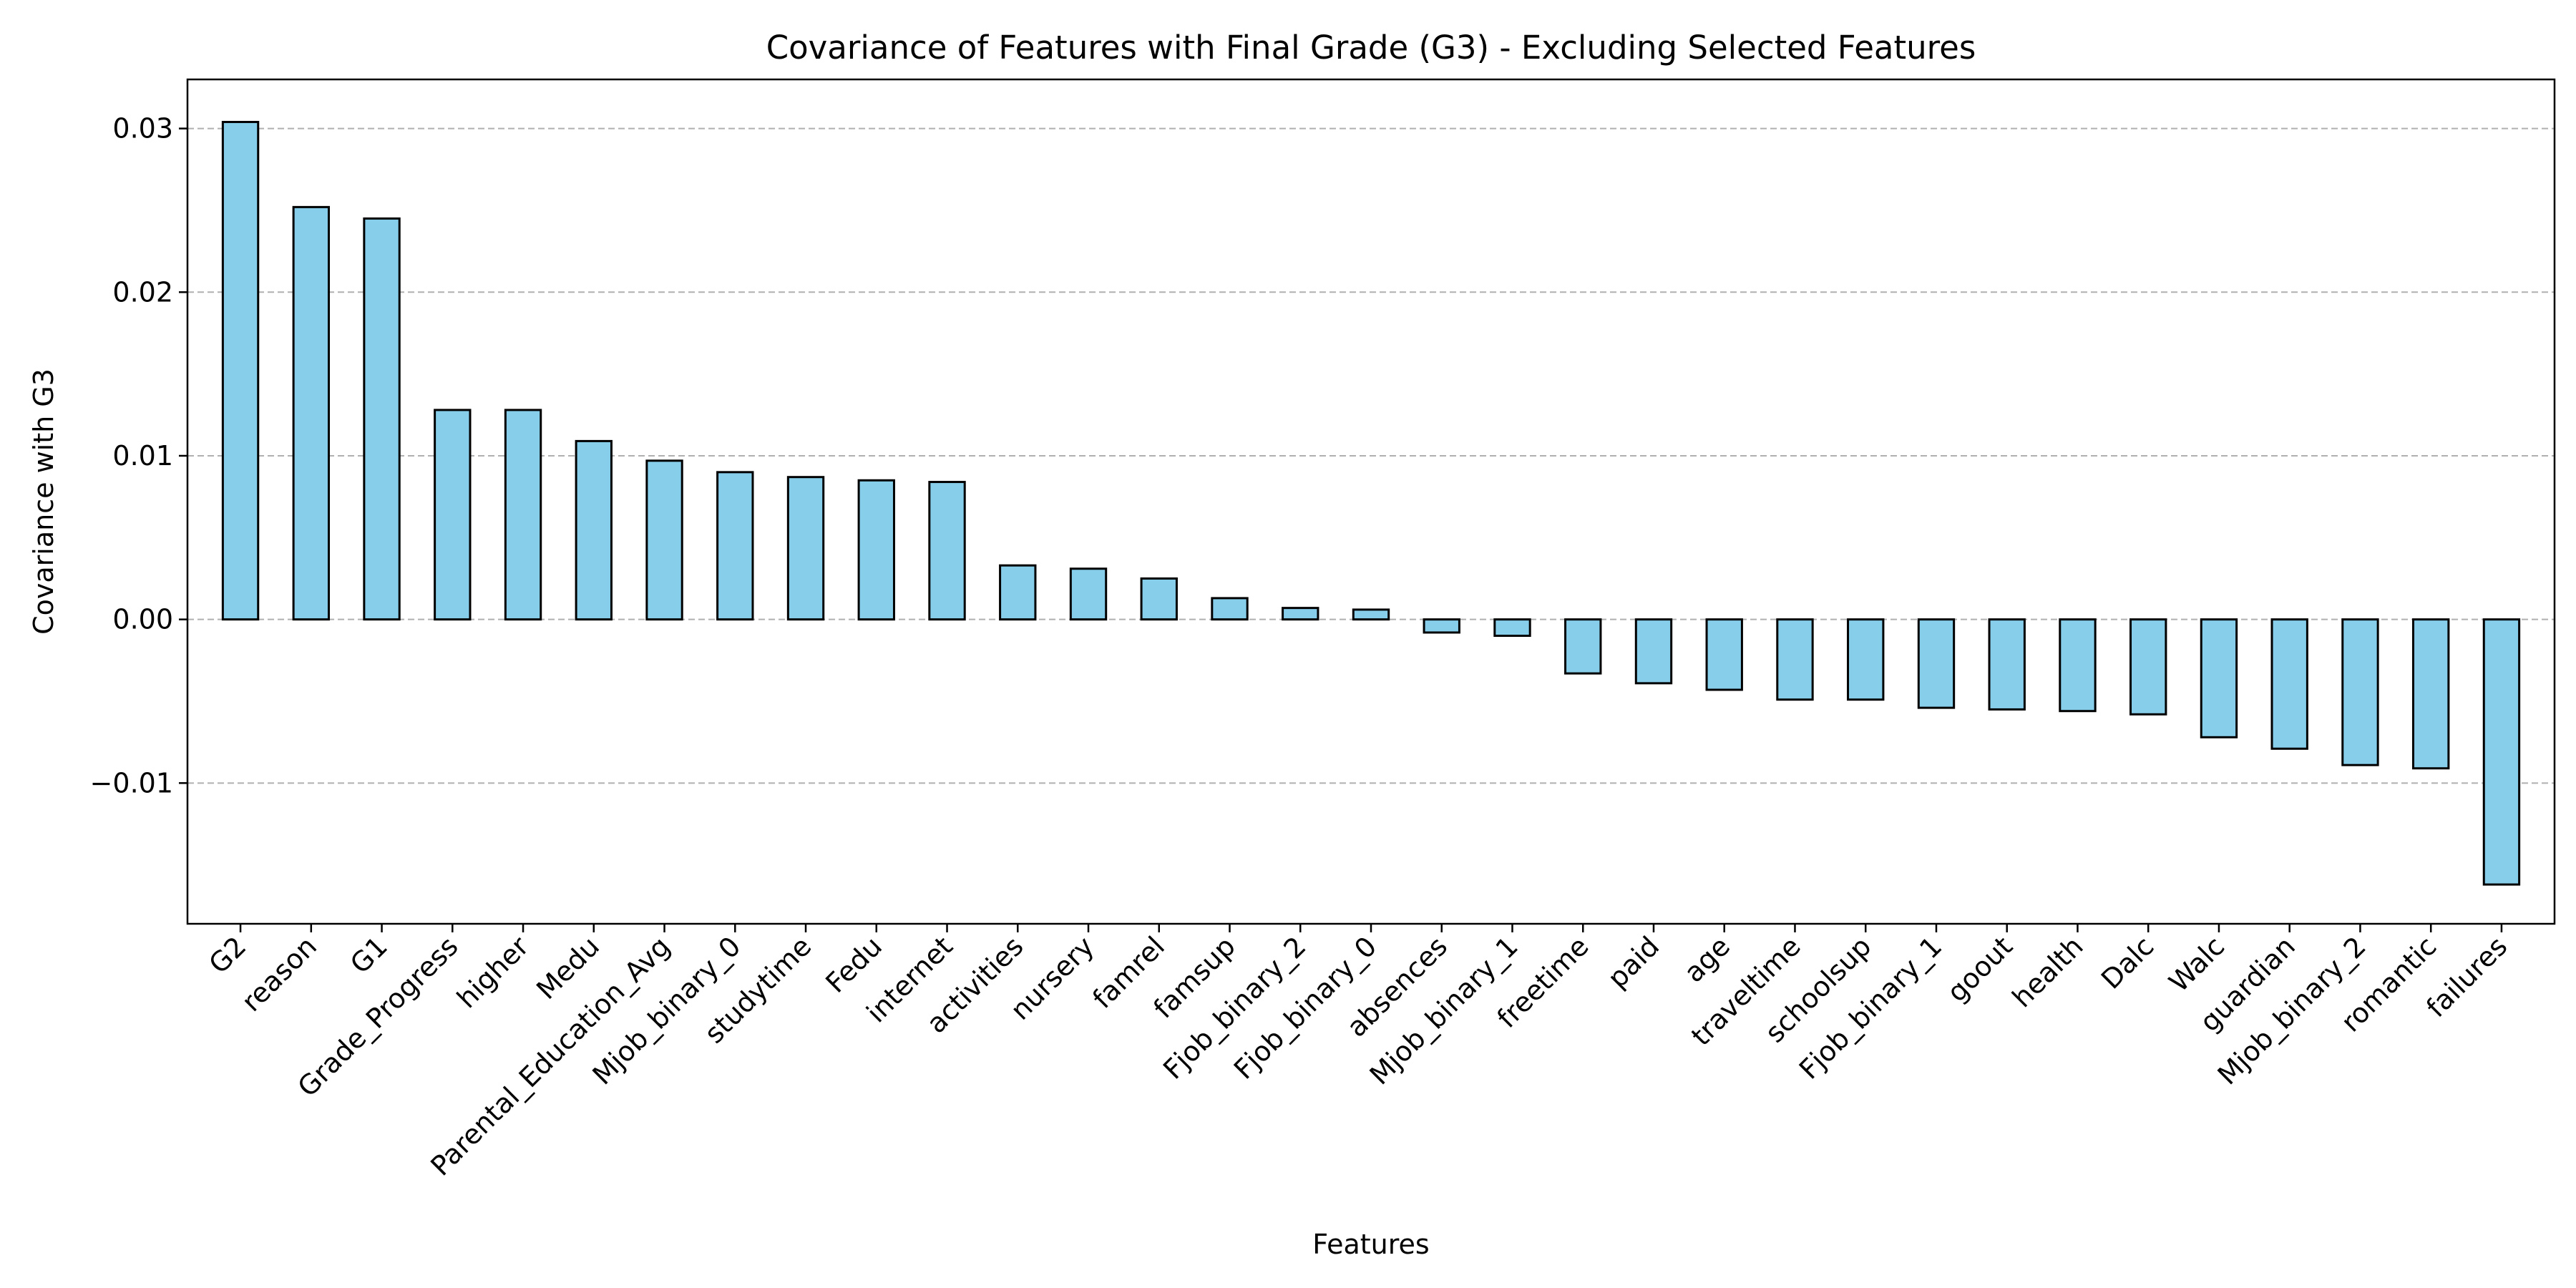 This screenshot has width=2576, height=1288. Describe the element at coordinates (664, 540) in the screenshot. I see `bar-Parental_Education_Avg` at that location.